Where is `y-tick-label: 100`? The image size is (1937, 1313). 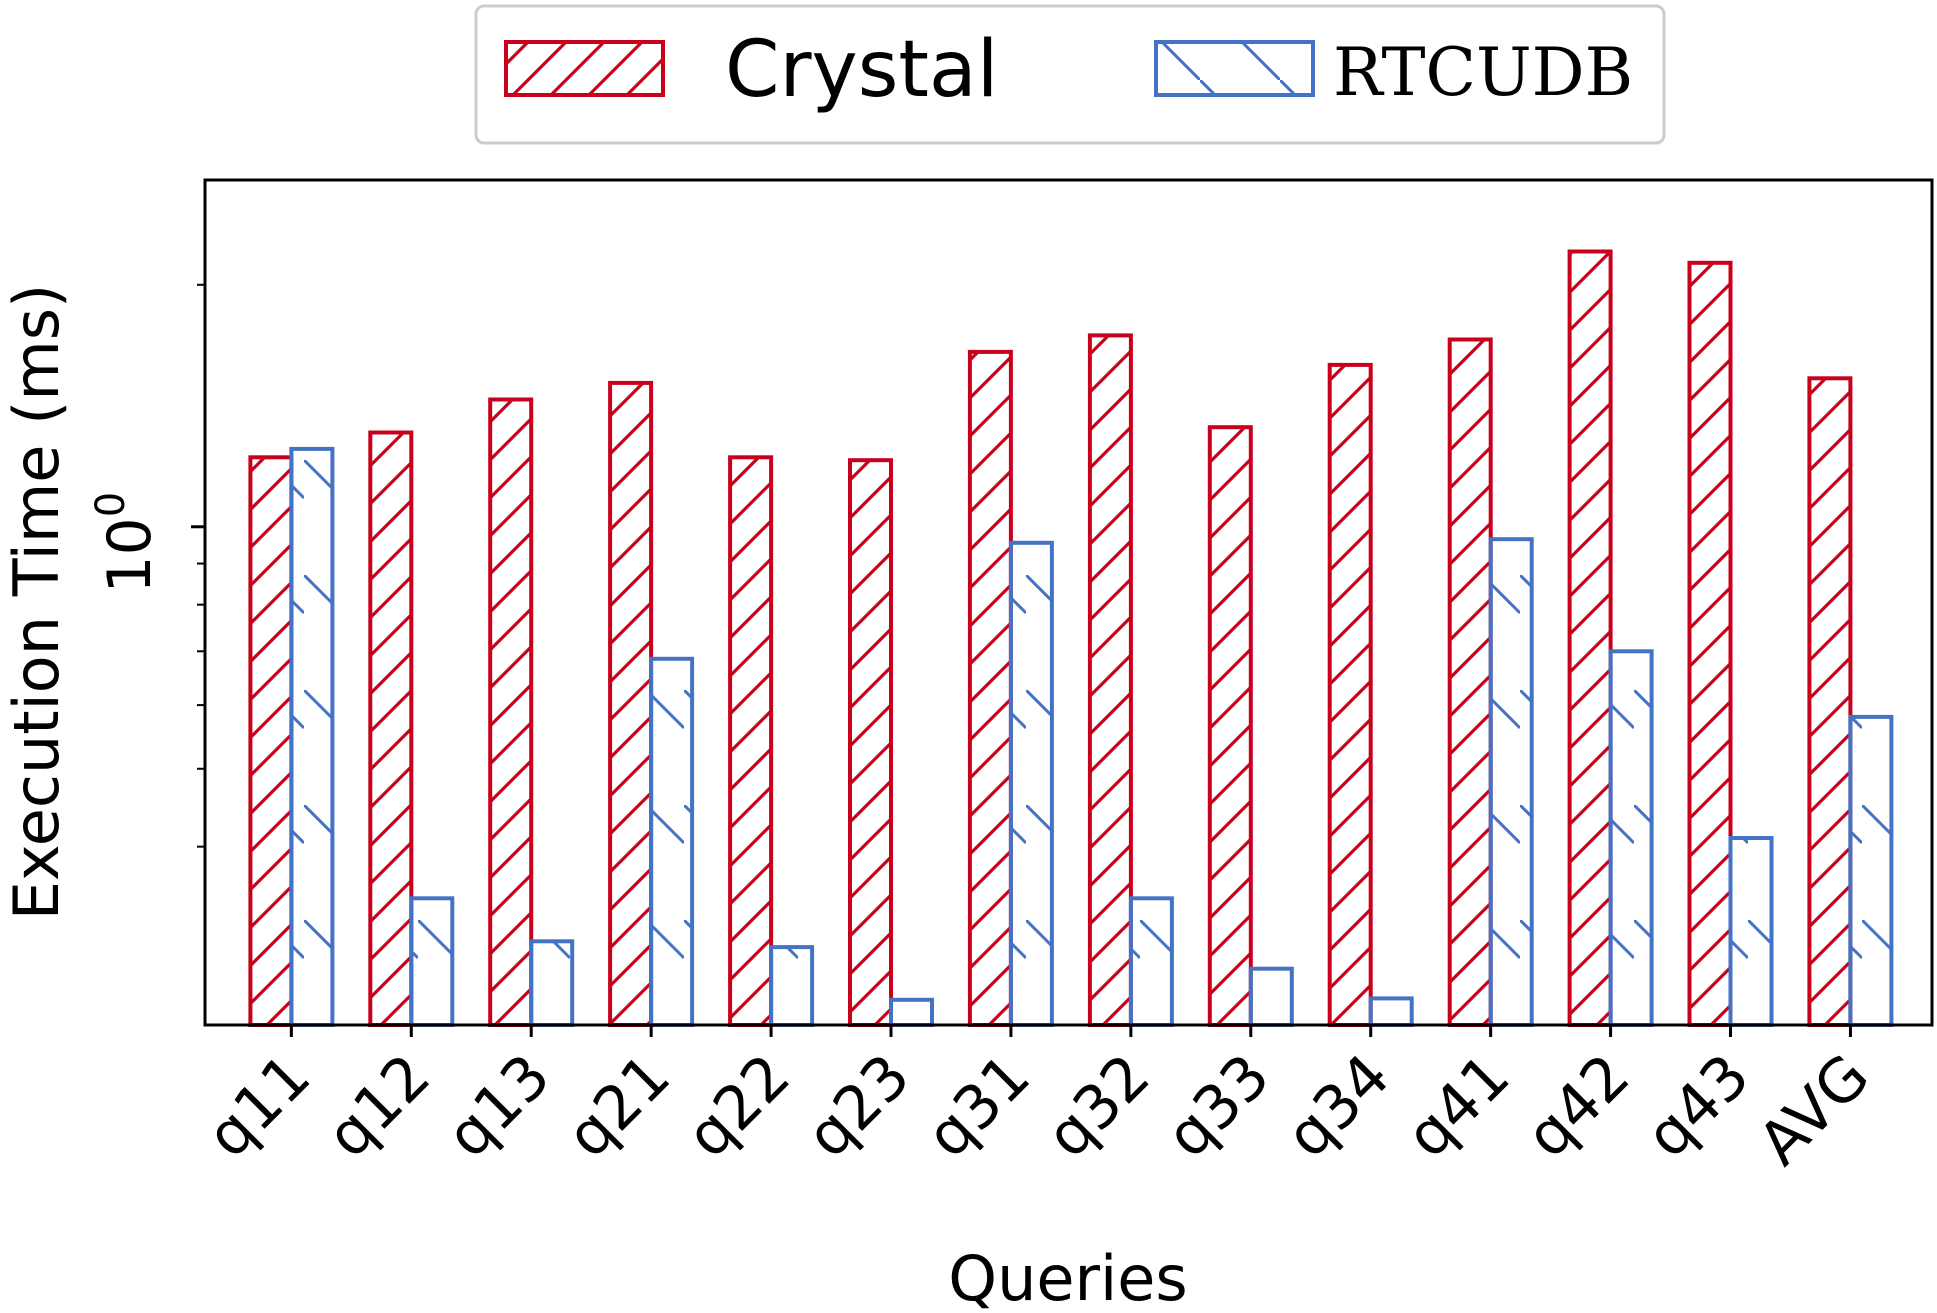
y-tick-label: 100 is located at coordinates (126, 543).